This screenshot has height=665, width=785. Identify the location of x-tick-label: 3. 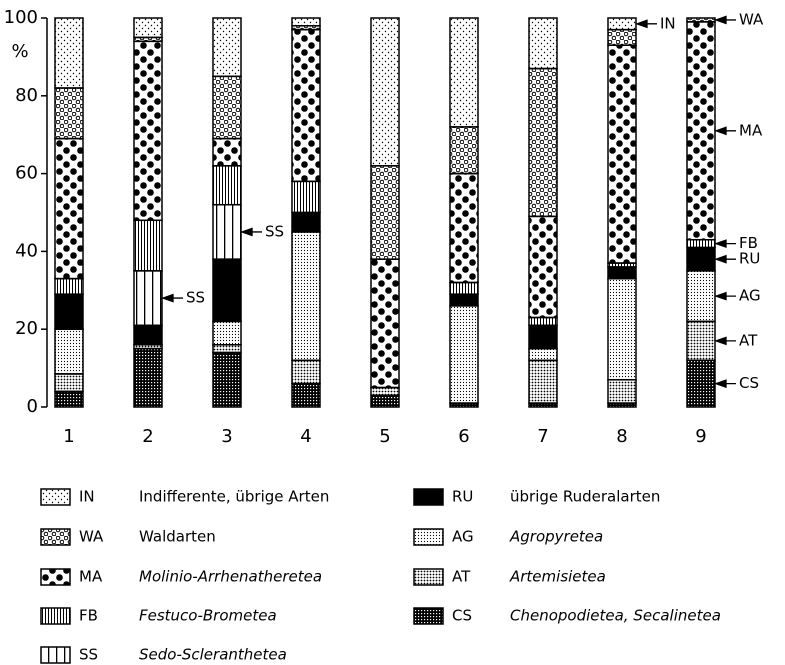
(226, 436).